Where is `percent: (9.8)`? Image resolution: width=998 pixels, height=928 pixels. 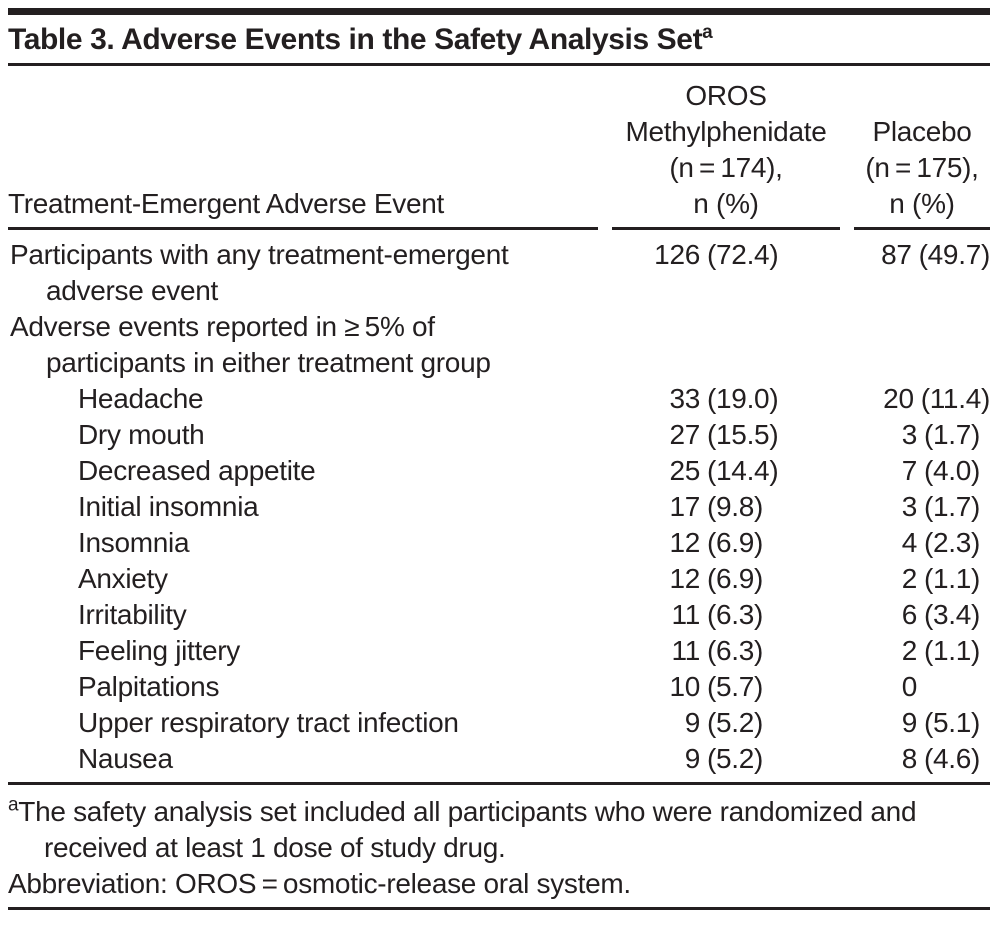 percent: (9.8) is located at coordinates (735, 506).